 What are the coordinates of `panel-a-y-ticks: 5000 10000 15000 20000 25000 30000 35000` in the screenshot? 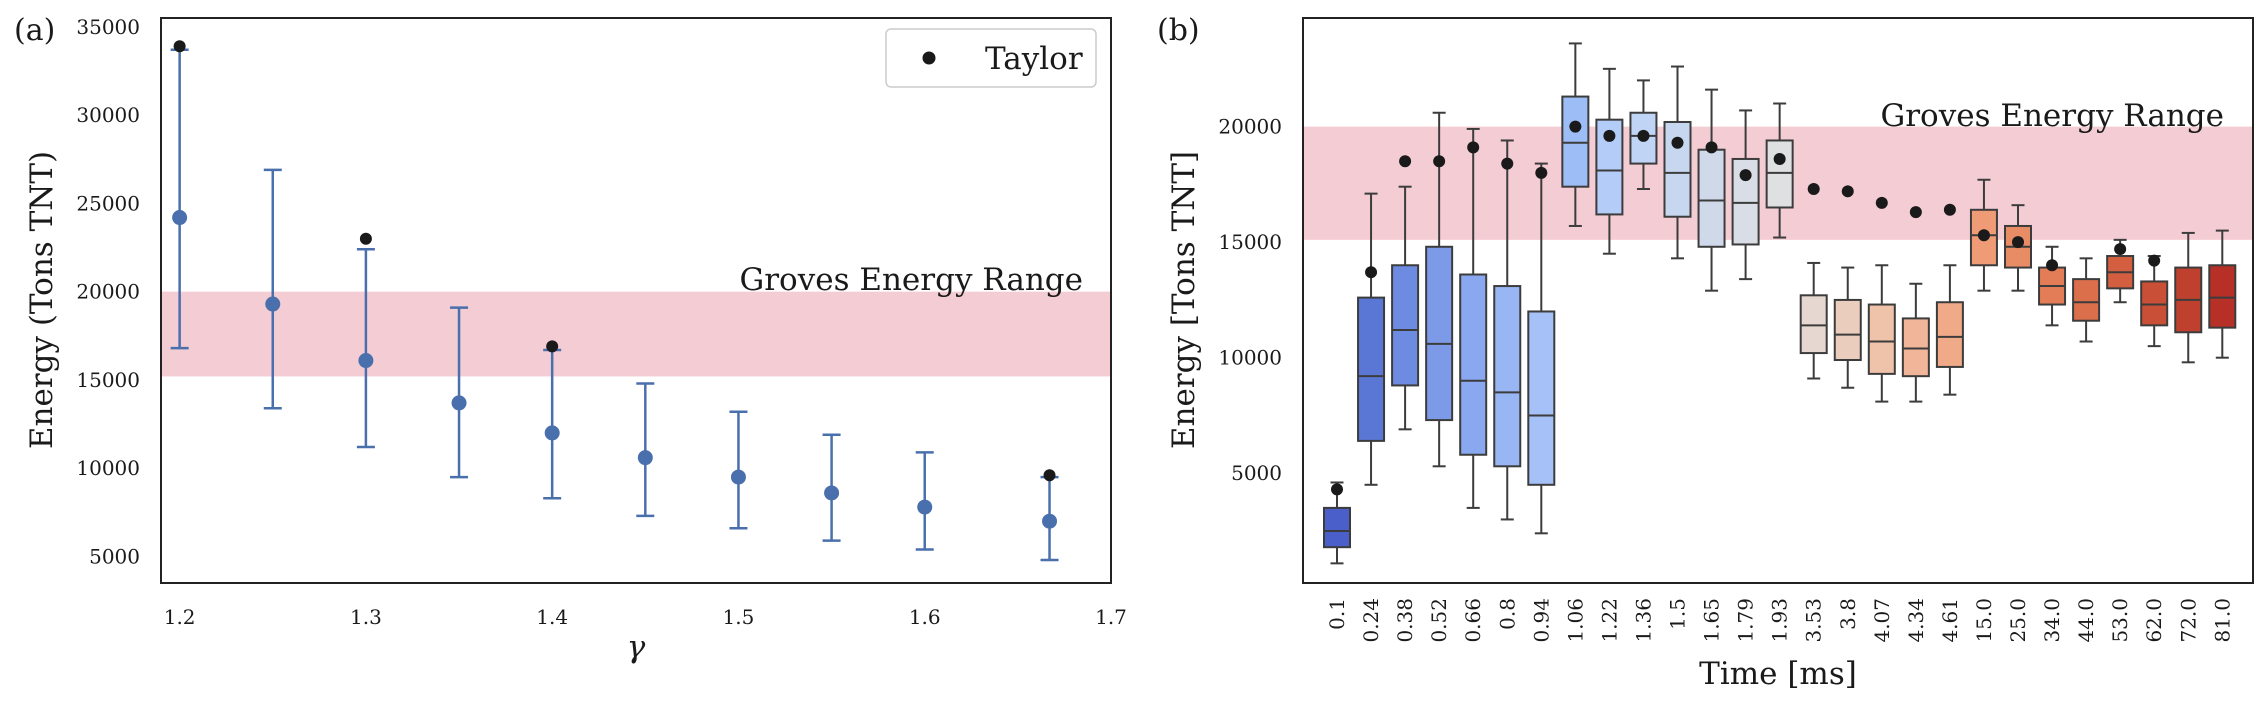 It's located at (108, 292).